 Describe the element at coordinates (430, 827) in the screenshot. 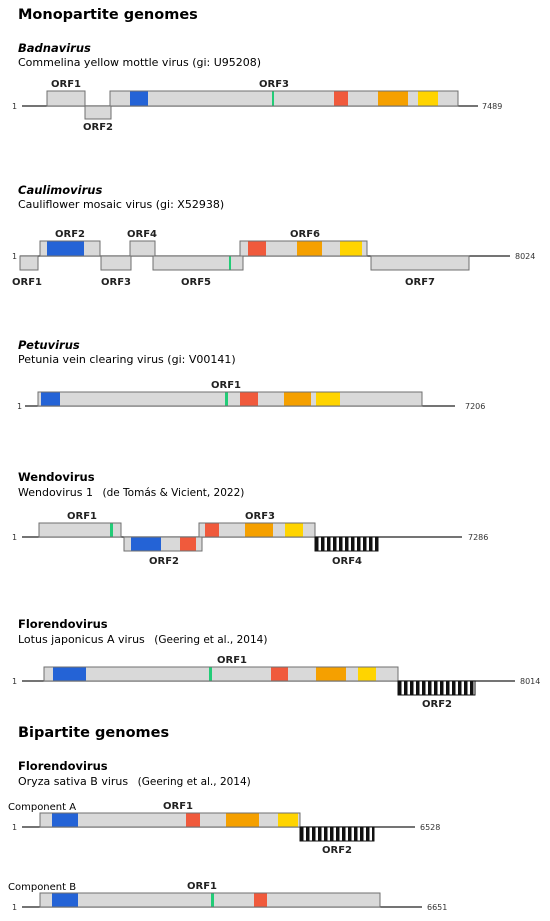

I see `genome-length-label: 6528` at that location.